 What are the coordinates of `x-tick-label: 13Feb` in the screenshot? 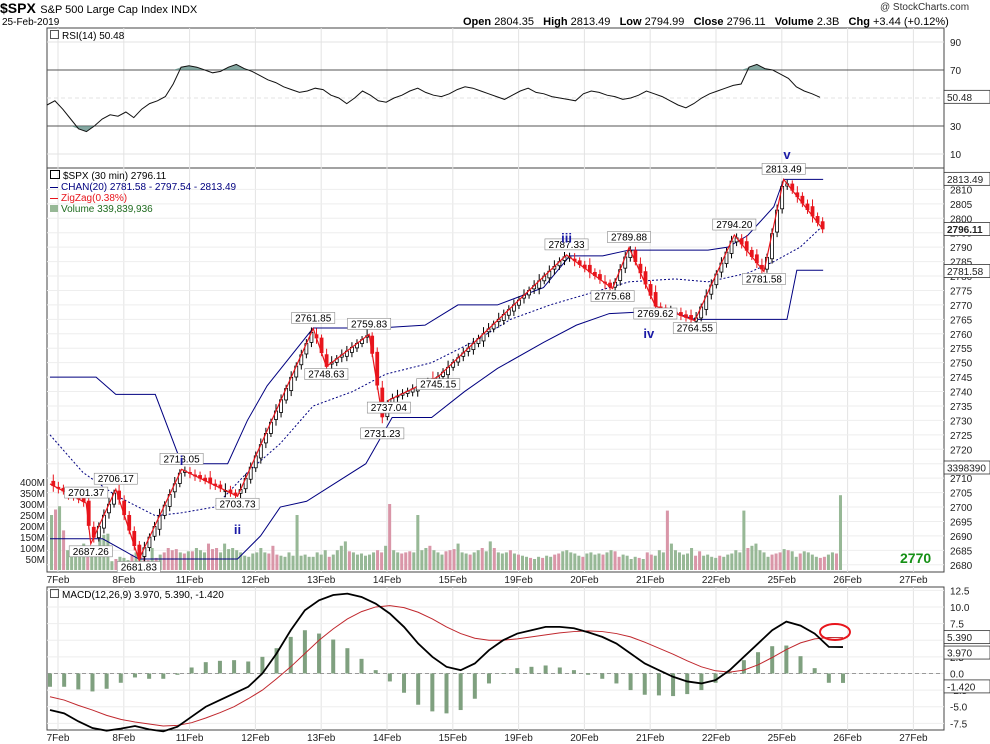 It's located at (321, 580).